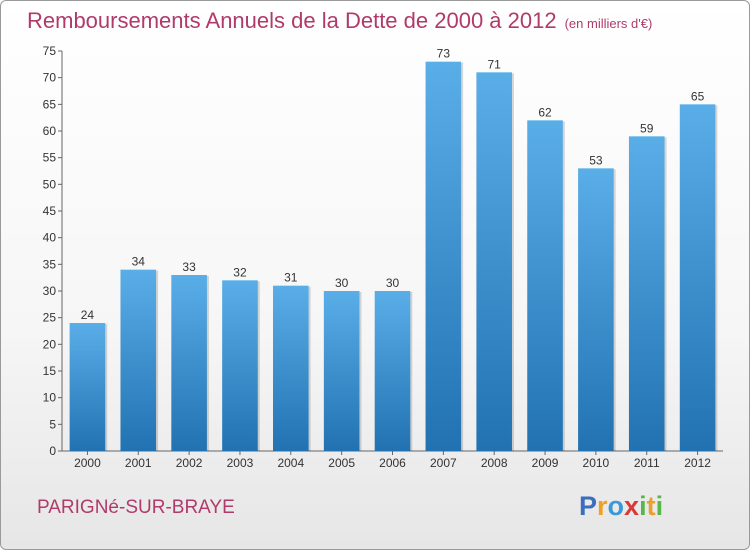  I want to click on y-tick-label: 55, so click(50, 158).